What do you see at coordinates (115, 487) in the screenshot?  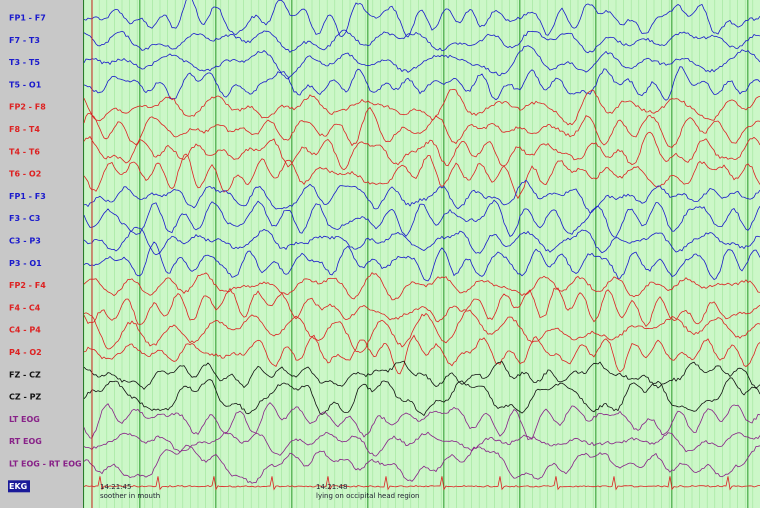 I see `annotation-time: 14:21:45` at bounding box center [115, 487].